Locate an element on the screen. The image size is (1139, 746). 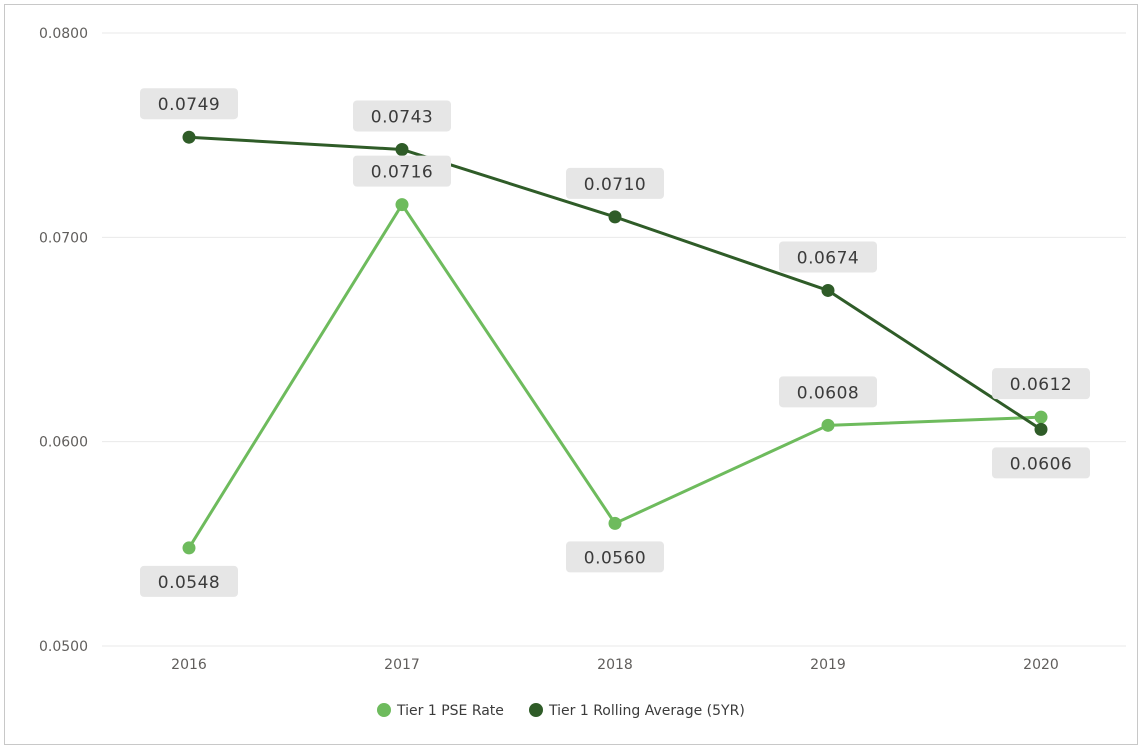
data-label: 0.0560 is located at coordinates (615, 558).